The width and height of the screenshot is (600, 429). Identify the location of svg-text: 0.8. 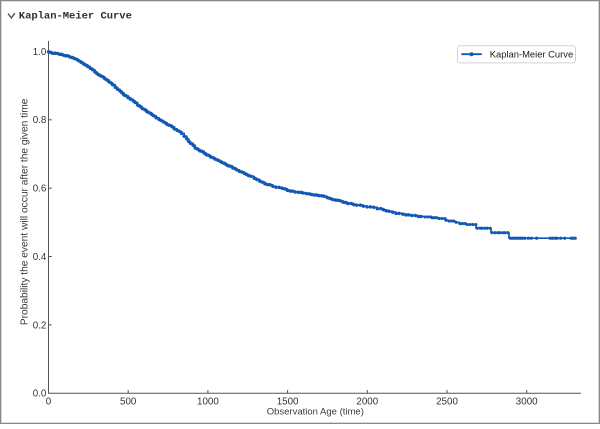
(40, 120).